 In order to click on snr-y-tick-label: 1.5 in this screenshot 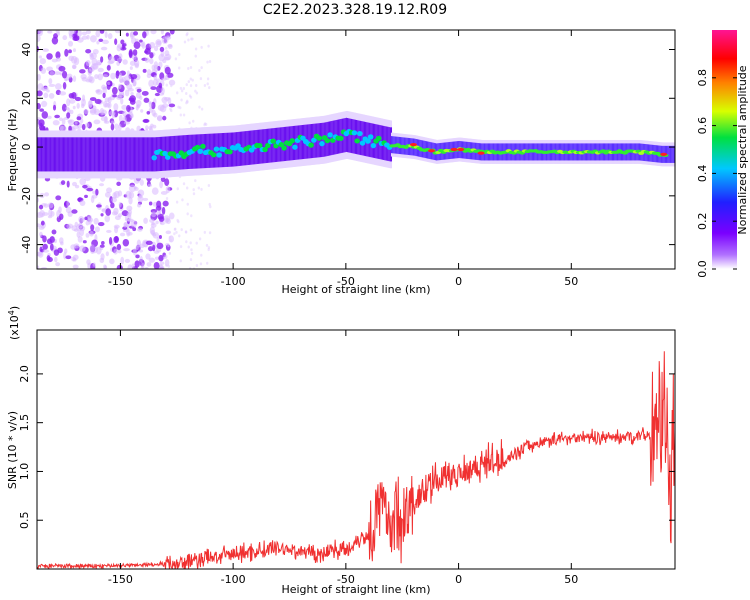, I will do `click(24, 423)`.